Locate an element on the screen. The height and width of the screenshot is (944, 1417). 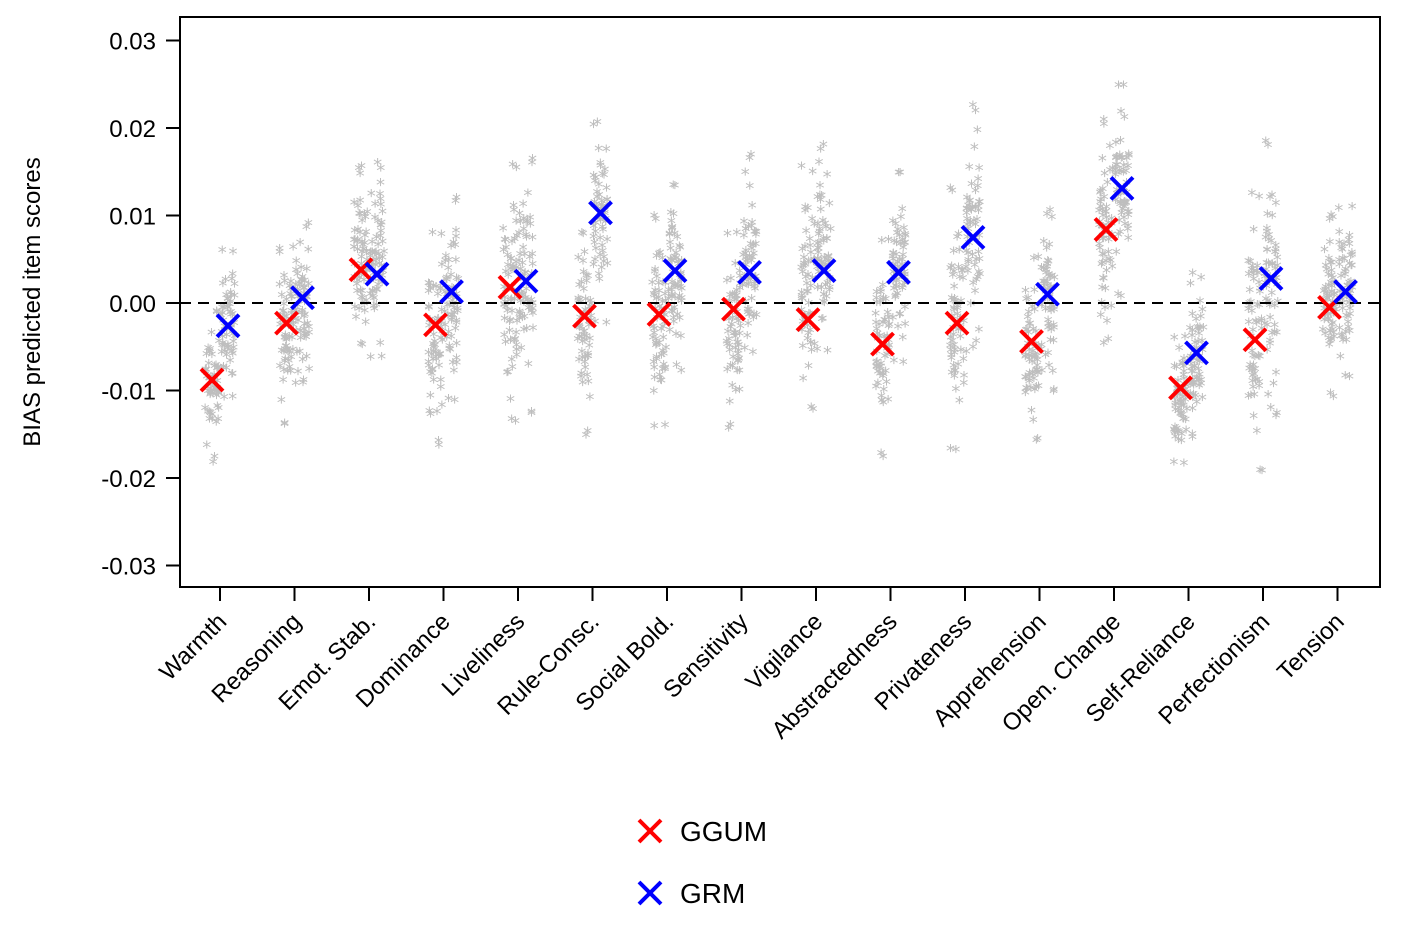
item-point-ggum-liveliness: * is located at coordinates (516, 348).